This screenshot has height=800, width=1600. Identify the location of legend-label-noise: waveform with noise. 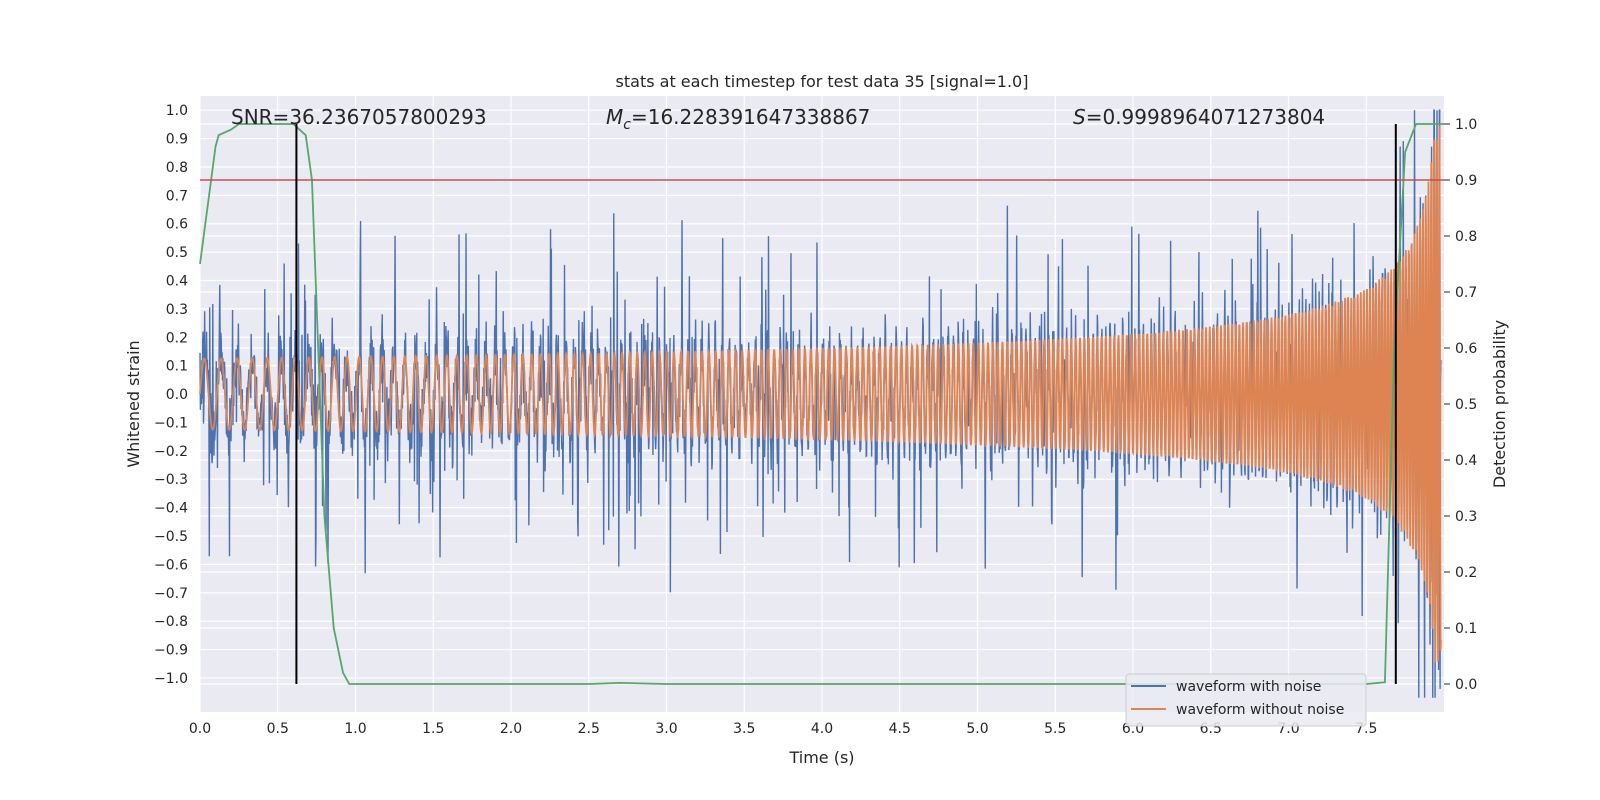
(1248, 687).